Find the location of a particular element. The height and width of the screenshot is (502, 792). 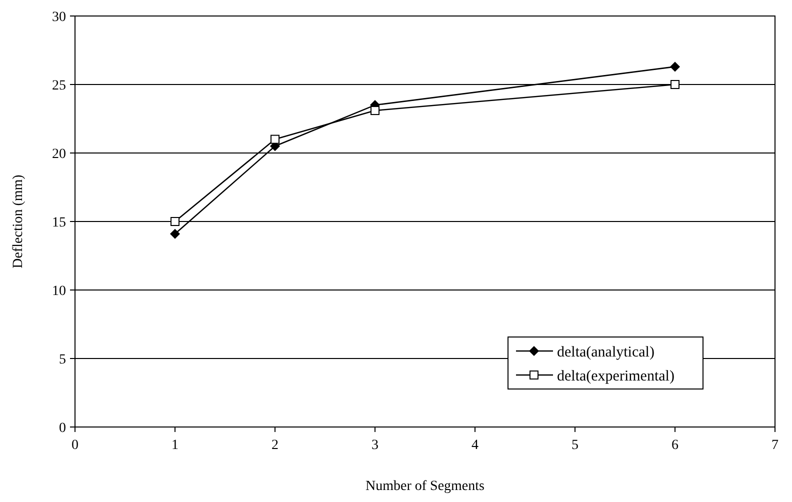

x-tick-label: 3 is located at coordinates (375, 445).